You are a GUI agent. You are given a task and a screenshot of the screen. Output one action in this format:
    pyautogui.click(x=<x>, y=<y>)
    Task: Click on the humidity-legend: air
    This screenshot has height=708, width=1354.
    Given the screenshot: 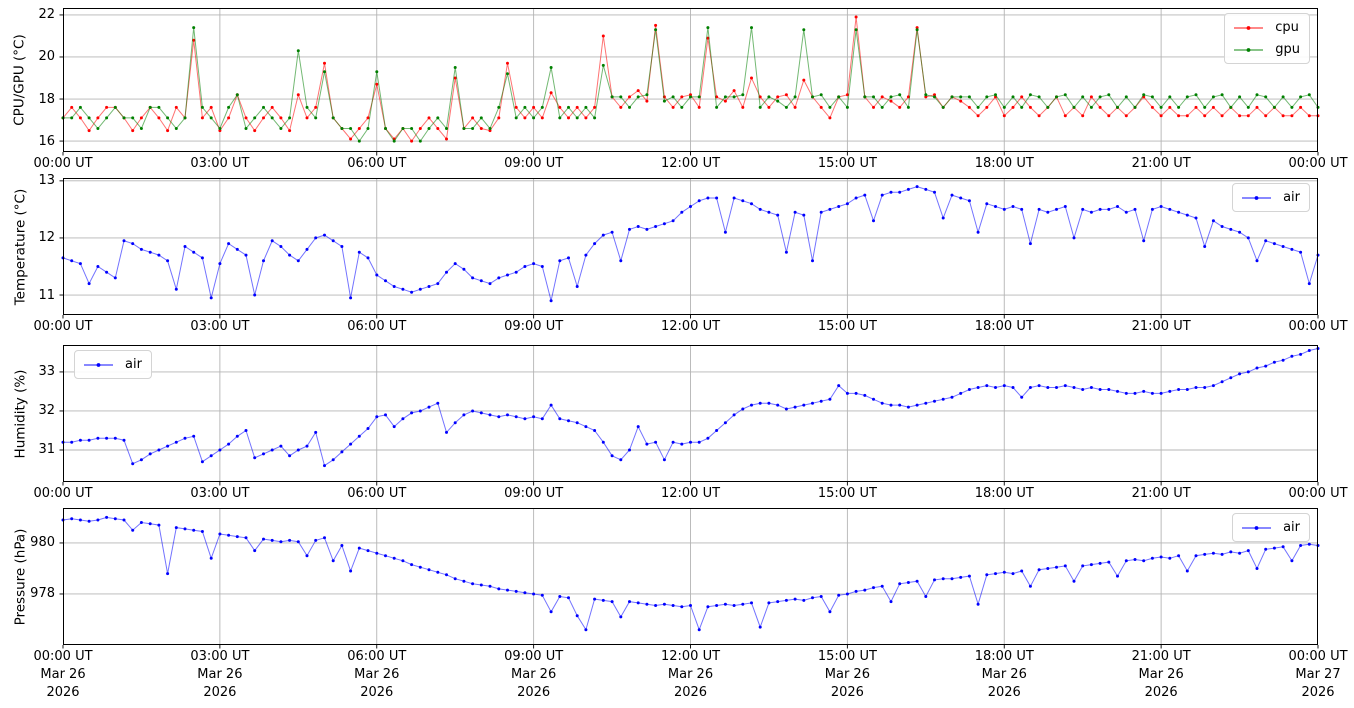 What is the action you would take?
    pyautogui.click(x=113, y=364)
    